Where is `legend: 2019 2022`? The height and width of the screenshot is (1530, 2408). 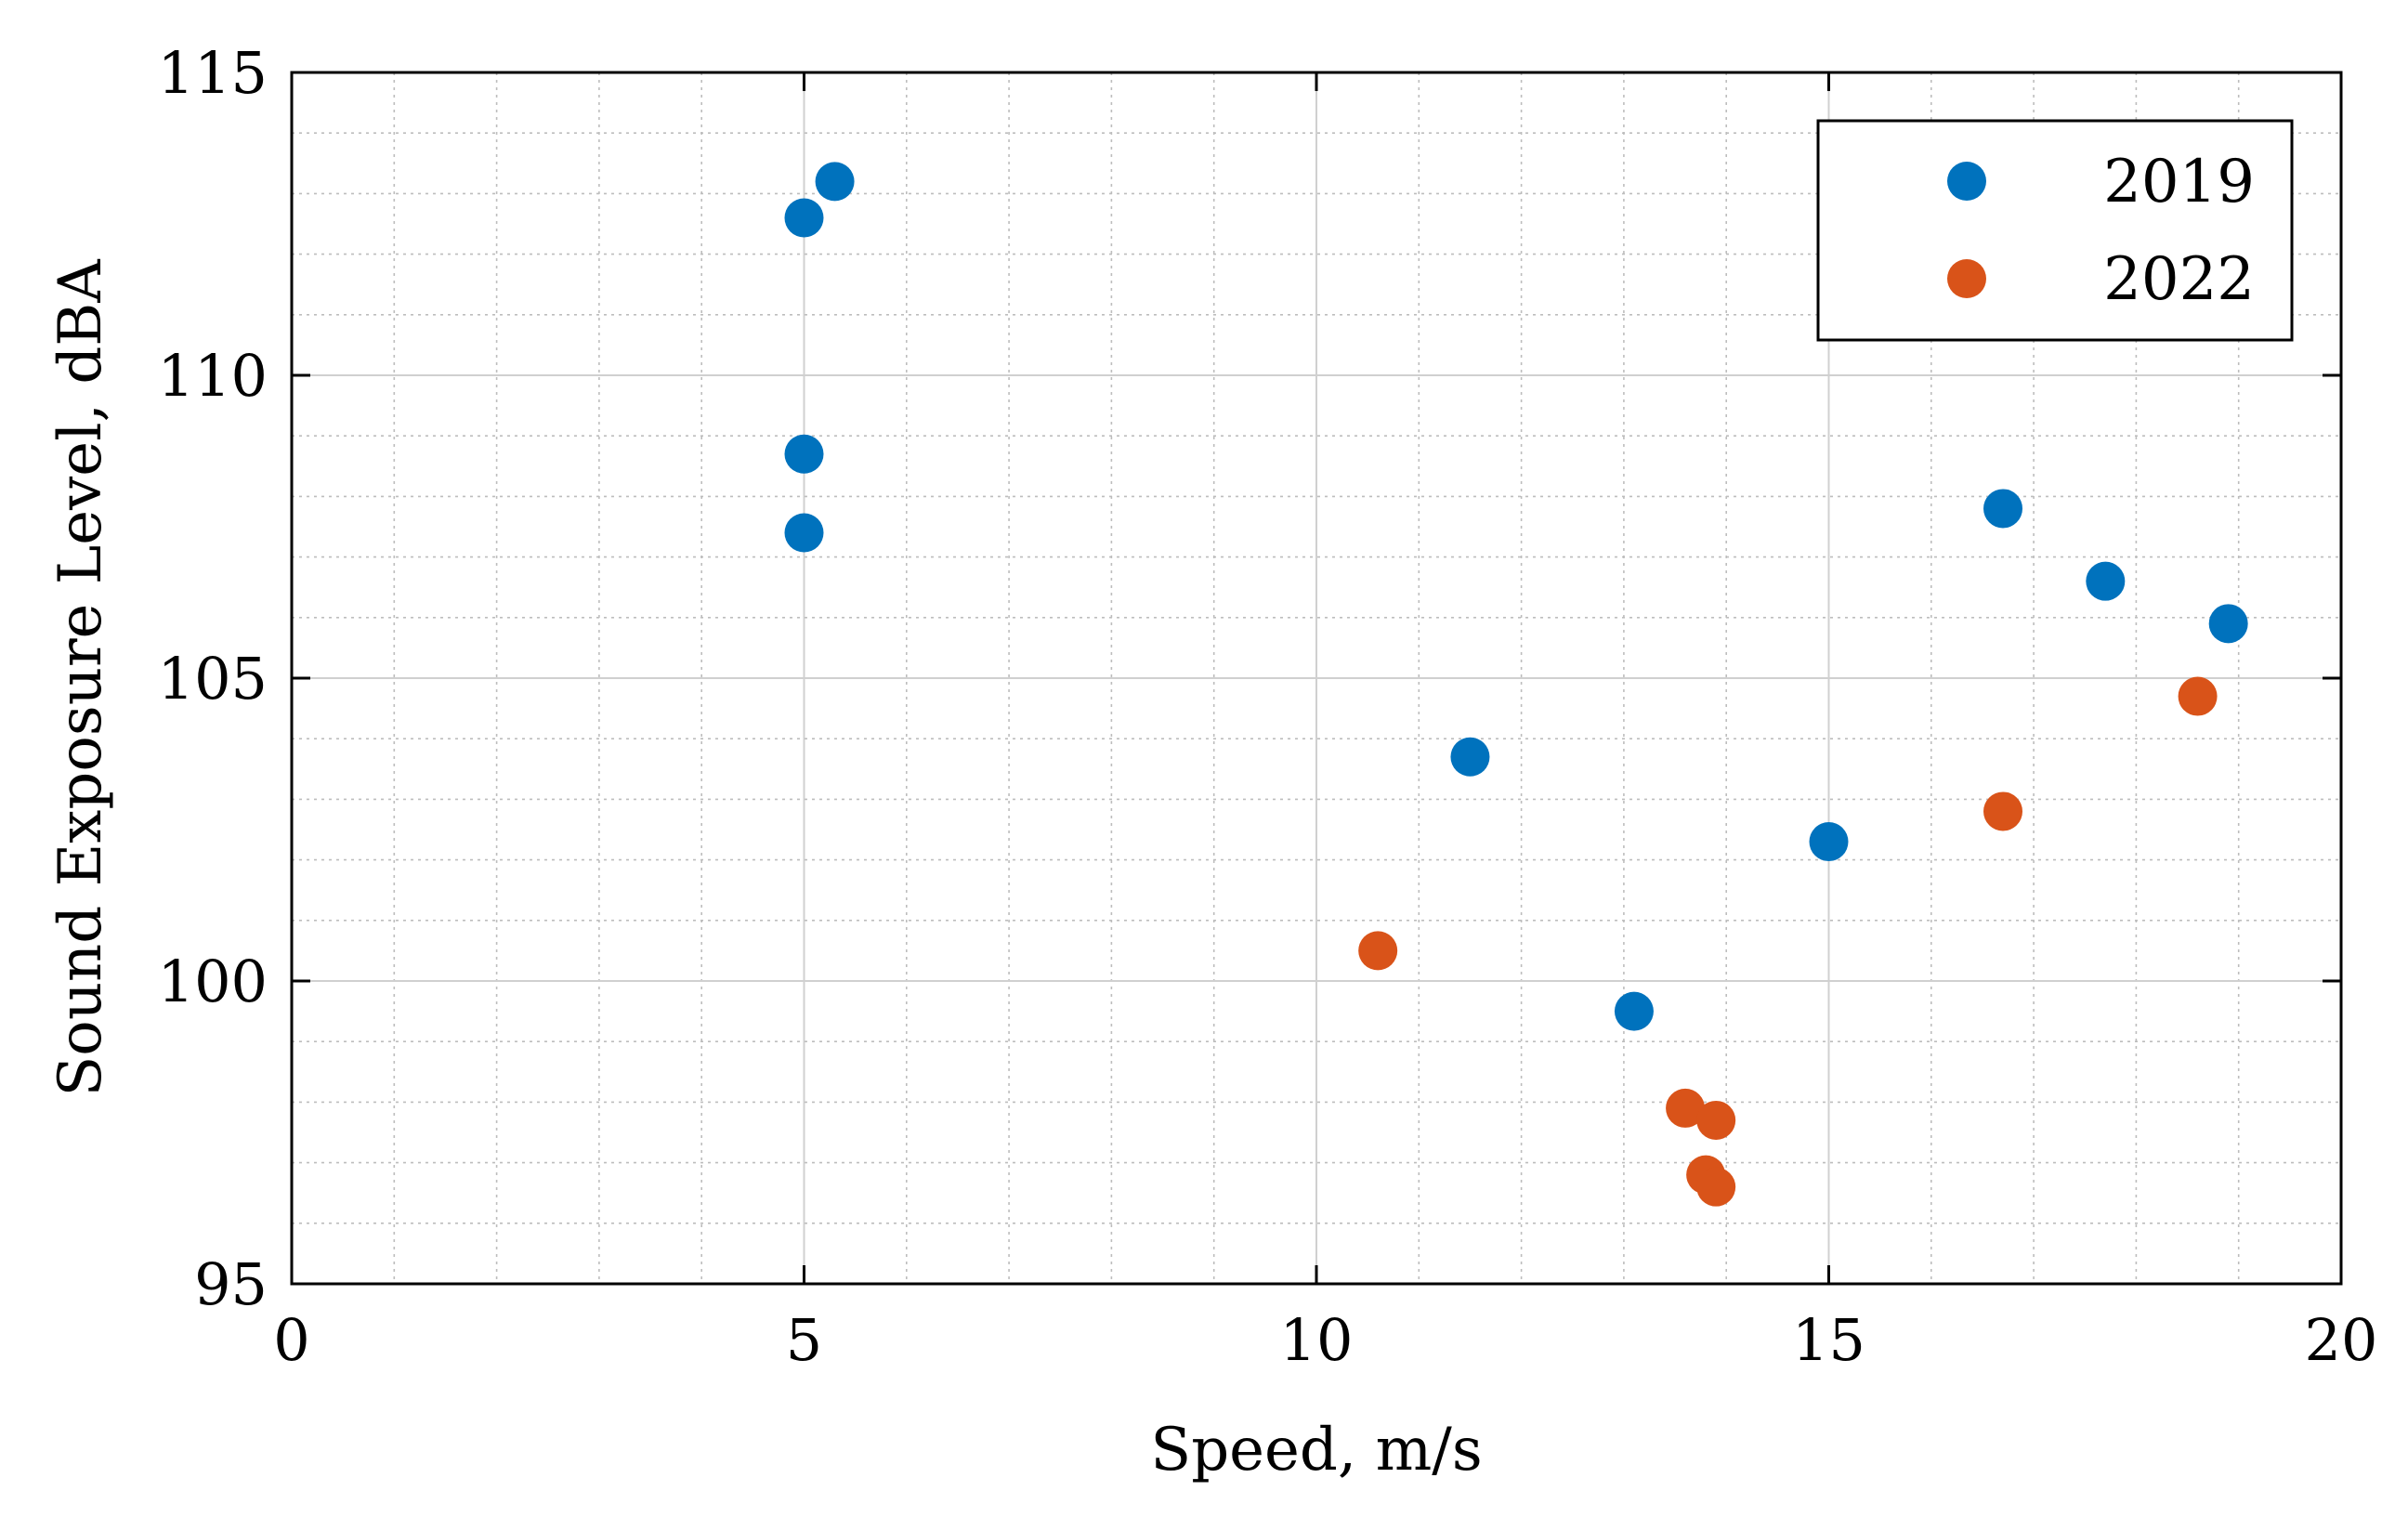
legend: 2019 2022 is located at coordinates (2055, 230).